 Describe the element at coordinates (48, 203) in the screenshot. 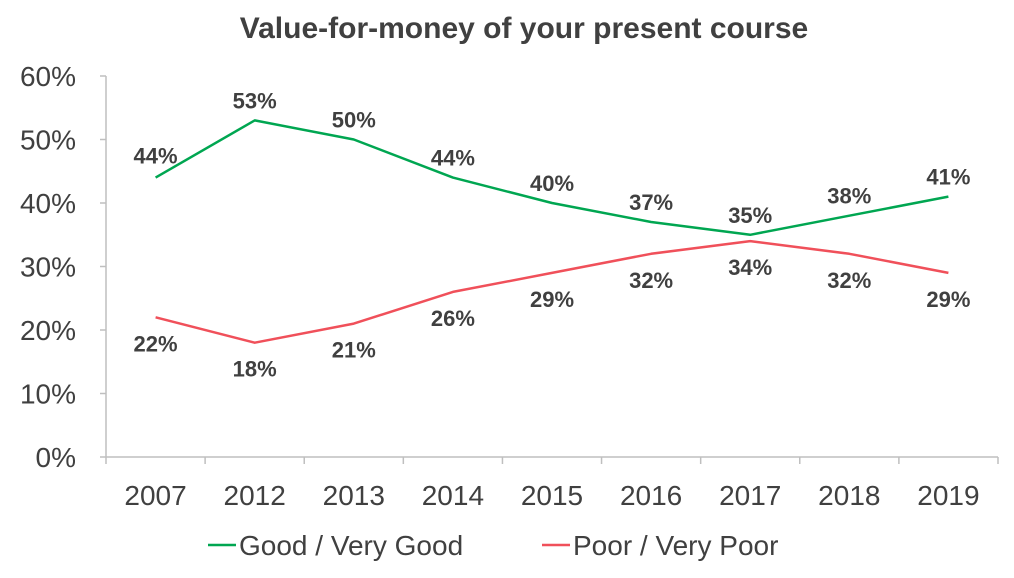

I see `y-tick-label: 40%` at that location.